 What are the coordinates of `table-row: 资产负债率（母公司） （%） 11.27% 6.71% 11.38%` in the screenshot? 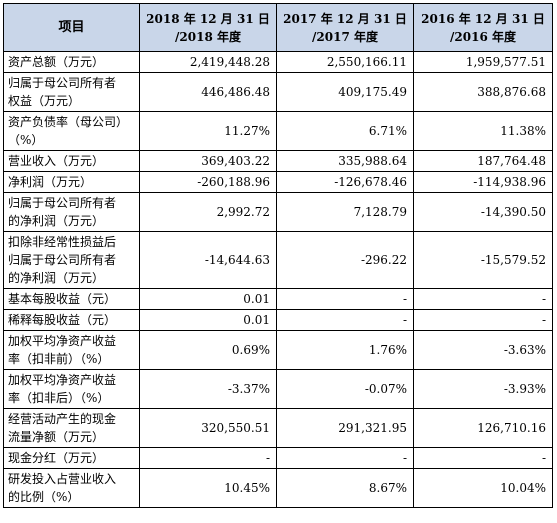 It's located at (278, 131).